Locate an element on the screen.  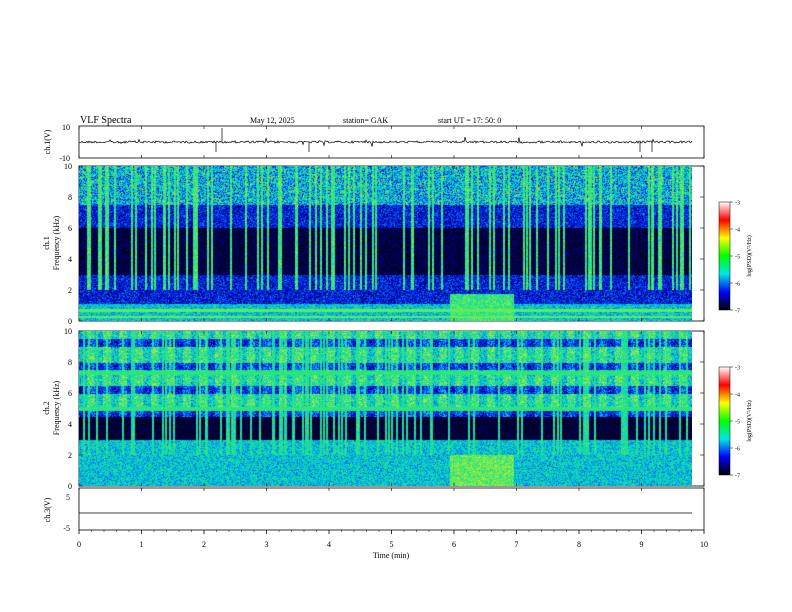
figure-title: VLF Spectra is located at coordinates (106, 120).